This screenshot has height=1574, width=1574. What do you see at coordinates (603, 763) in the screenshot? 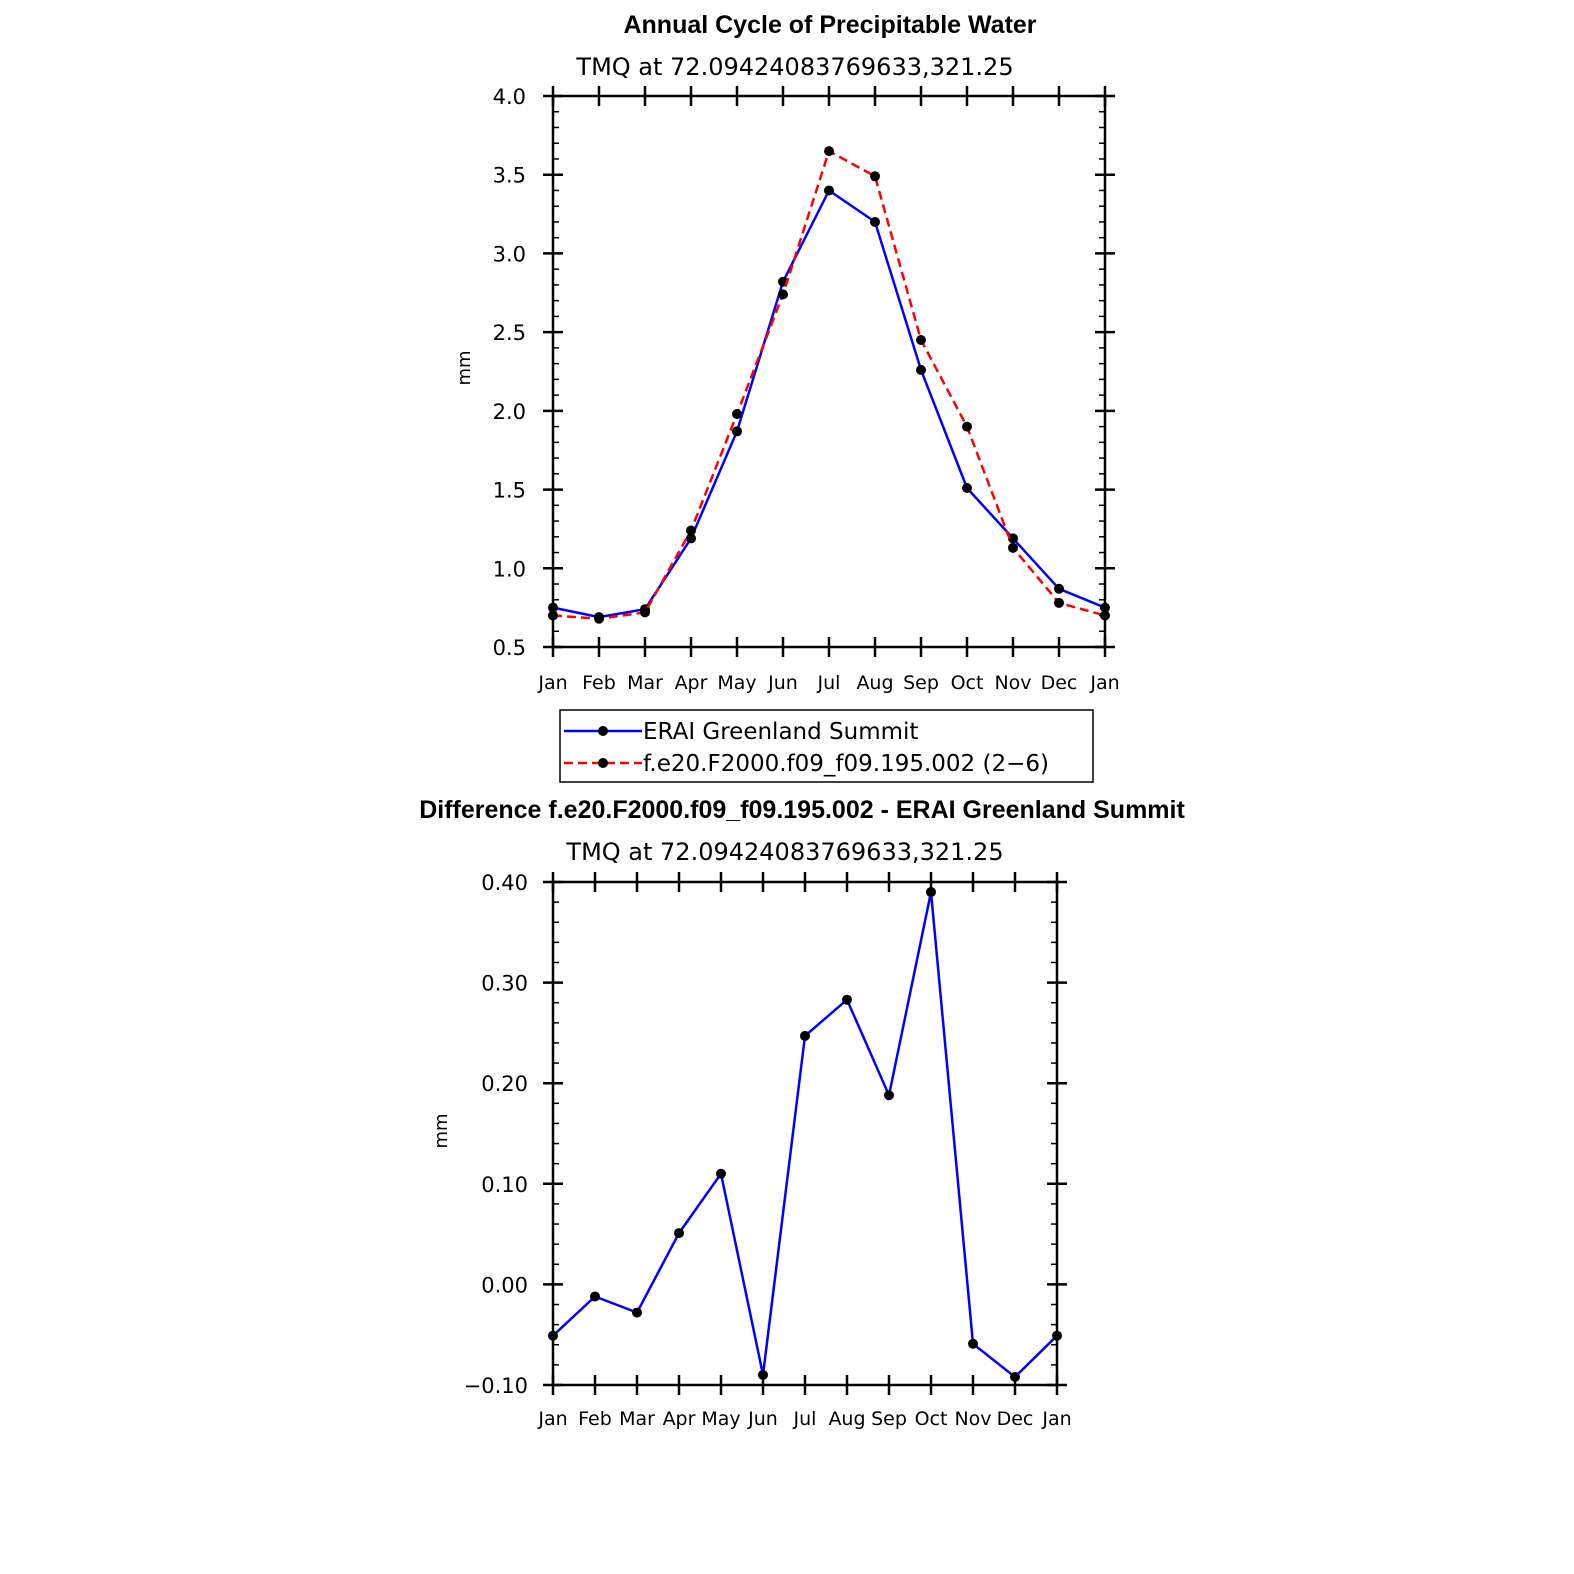
I see `legend-marker-model` at bounding box center [603, 763].